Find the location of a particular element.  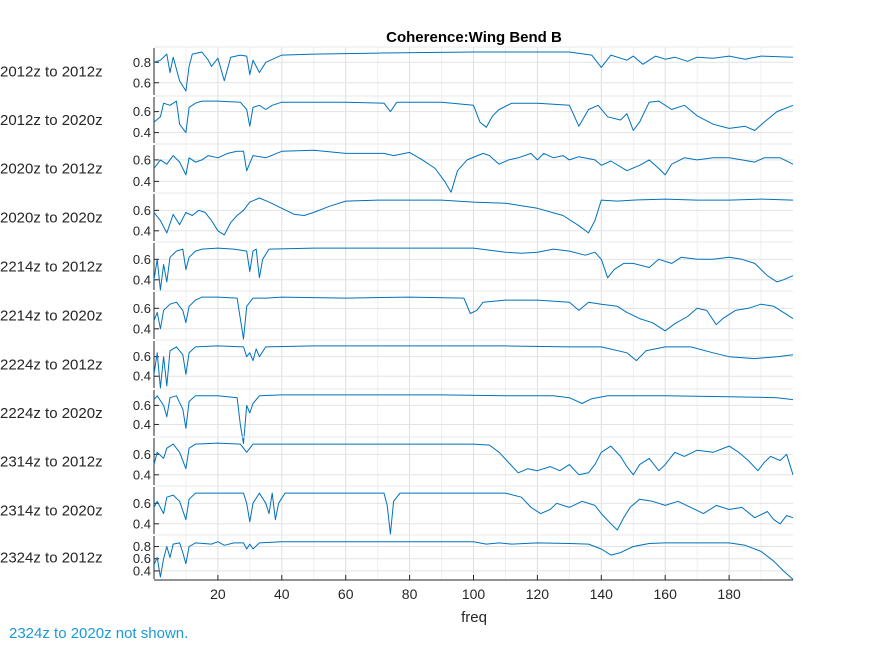

subplot-3: 0.6 0.4 2020z to 2012z is located at coordinates (397, 168).